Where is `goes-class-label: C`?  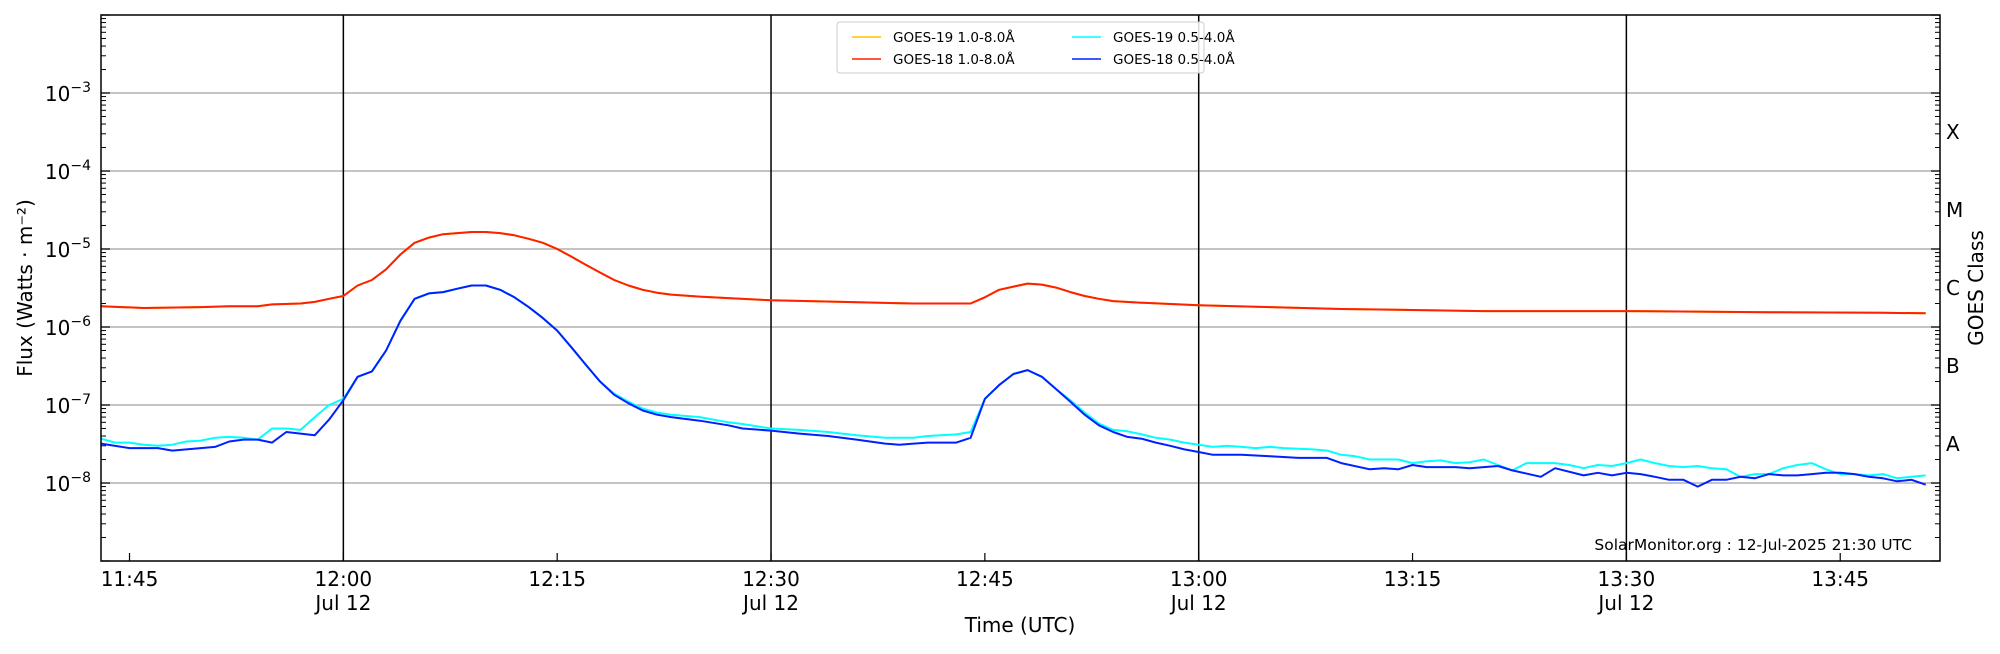
goes-class-label: C is located at coordinates (1953, 288).